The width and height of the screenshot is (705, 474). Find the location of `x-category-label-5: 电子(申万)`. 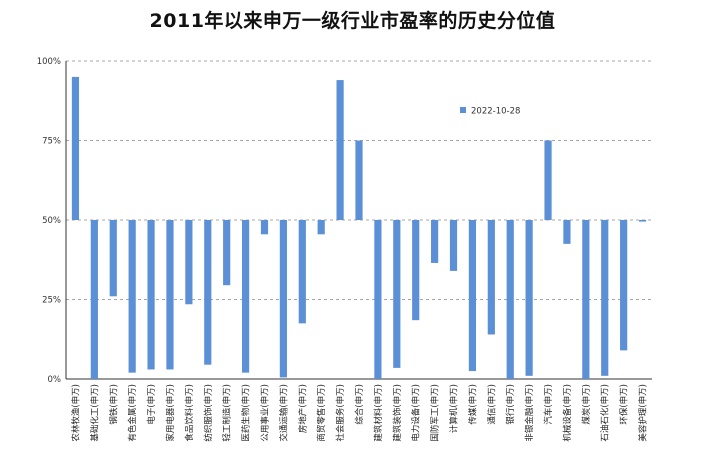

x-category-label-5: 电子(申万) is located at coordinates (151, 404).